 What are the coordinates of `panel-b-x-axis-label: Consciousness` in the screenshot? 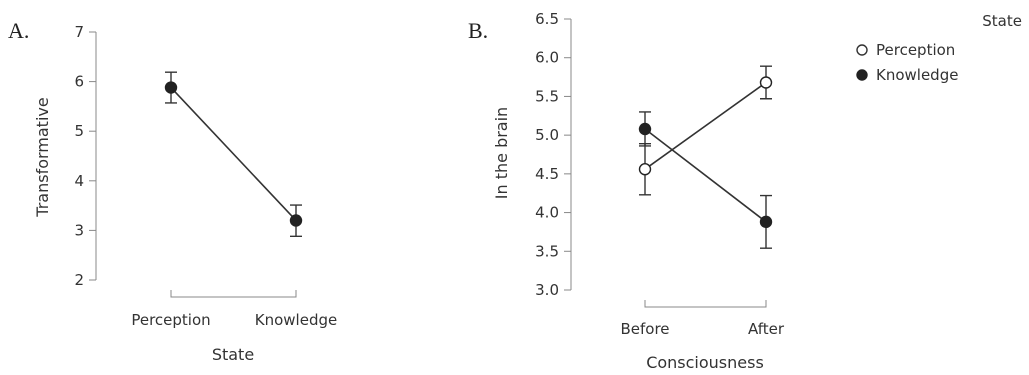 It's located at (705, 362).